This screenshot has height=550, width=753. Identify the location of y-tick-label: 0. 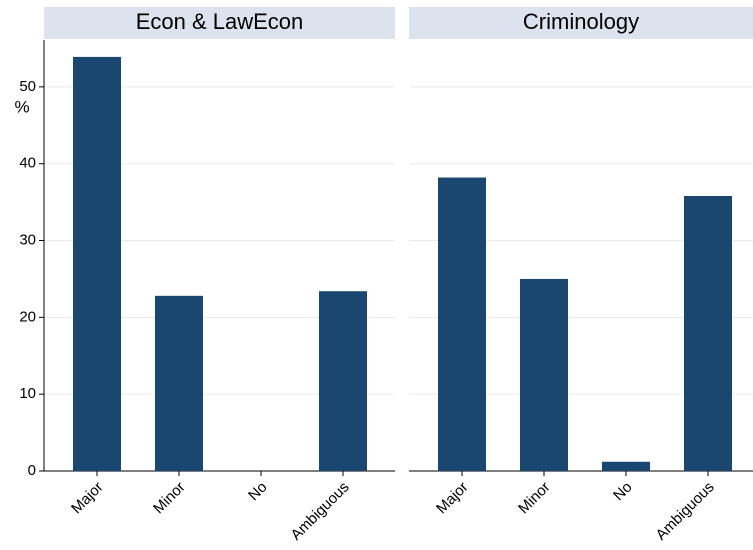
(32, 470).